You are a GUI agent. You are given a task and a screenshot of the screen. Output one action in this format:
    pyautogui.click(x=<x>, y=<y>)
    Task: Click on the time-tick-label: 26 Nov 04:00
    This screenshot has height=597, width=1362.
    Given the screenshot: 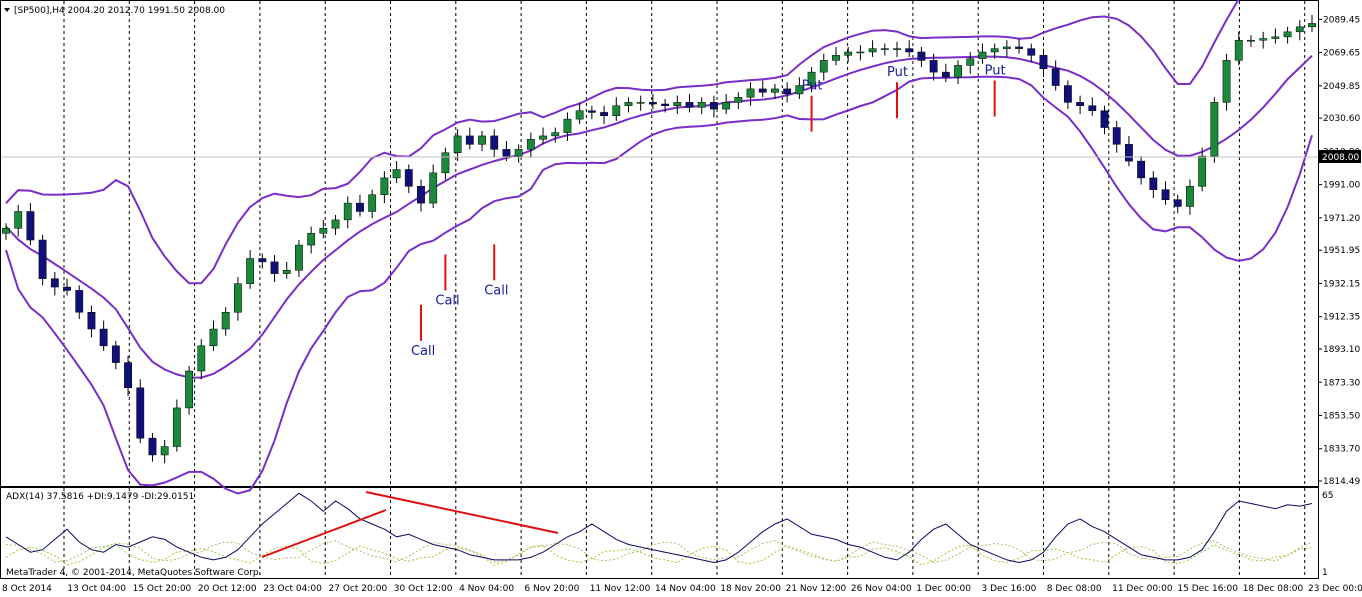 What is the action you would take?
    pyautogui.click(x=881, y=589)
    